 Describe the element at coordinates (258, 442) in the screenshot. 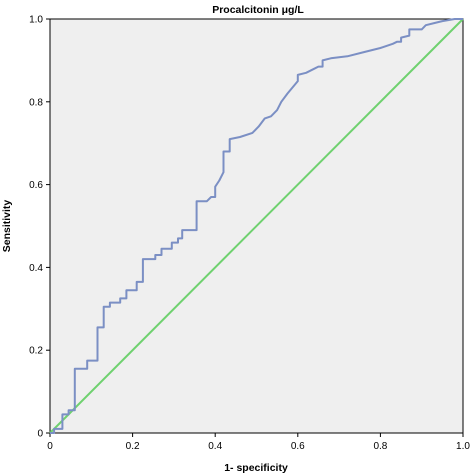

I see `x-axis-ticks: 0 0.2 0.4 0.6 0.8 1.0` at that location.